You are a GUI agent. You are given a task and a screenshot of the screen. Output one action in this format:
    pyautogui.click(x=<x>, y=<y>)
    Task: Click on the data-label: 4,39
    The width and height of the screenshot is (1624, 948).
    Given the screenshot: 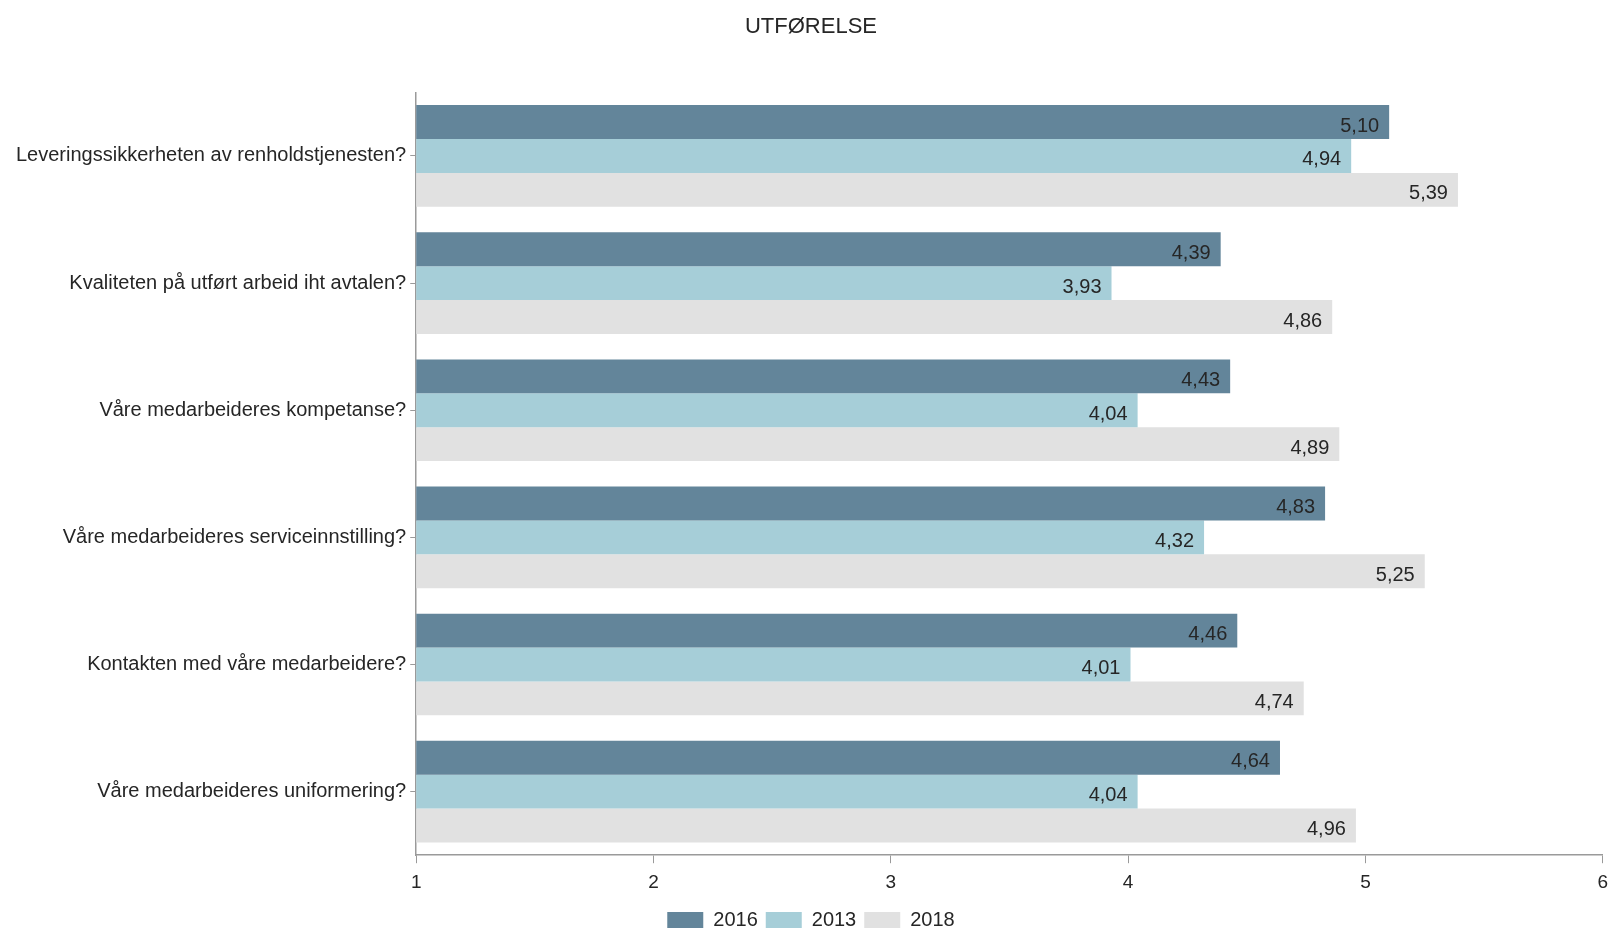 What is the action you would take?
    pyautogui.click(x=1191, y=251)
    